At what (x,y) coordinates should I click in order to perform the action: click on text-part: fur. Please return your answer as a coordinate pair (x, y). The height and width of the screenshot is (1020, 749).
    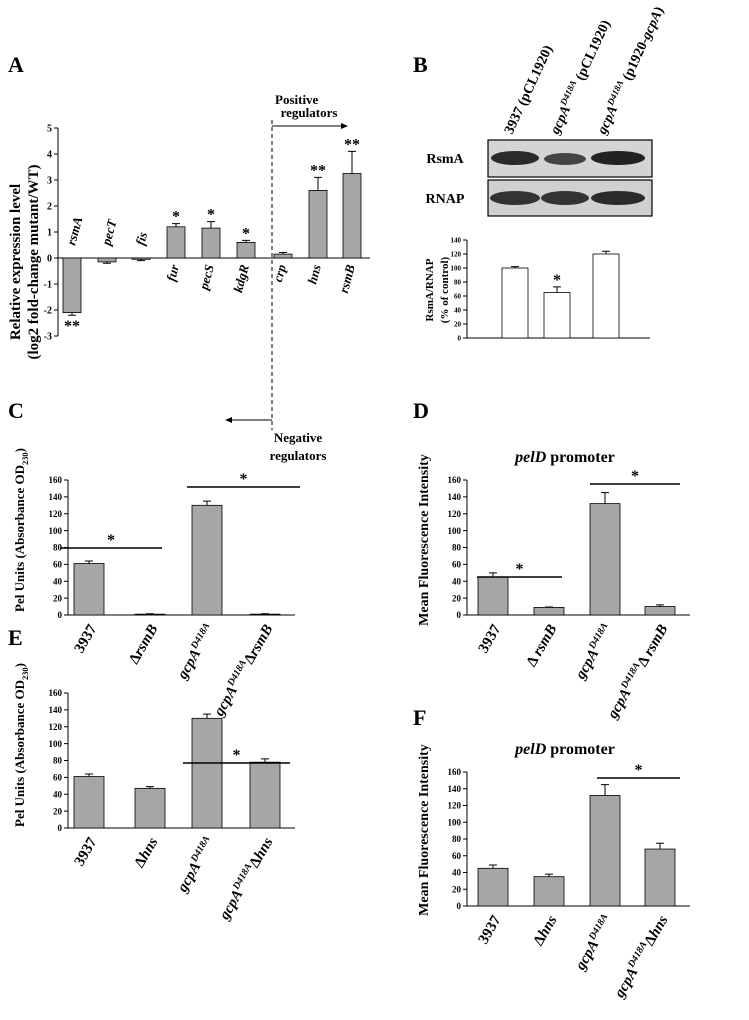
    Looking at the image, I should click on (172, 272).